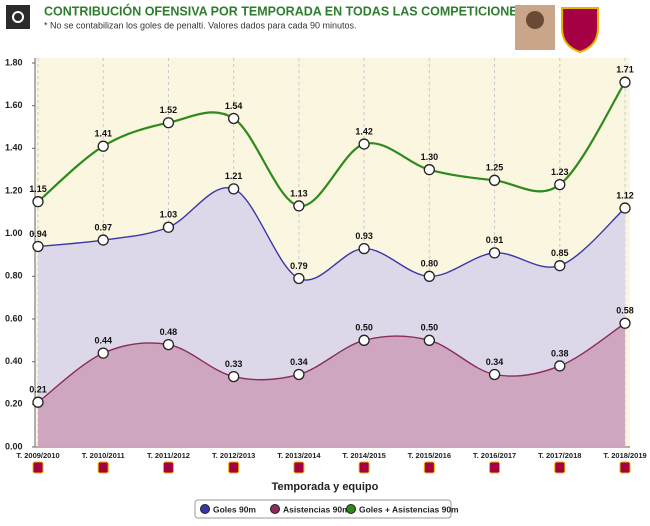  What do you see at coordinates (234, 176) in the screenshot?
I see `value-label: 1.21` at bounding box center [234, 176].